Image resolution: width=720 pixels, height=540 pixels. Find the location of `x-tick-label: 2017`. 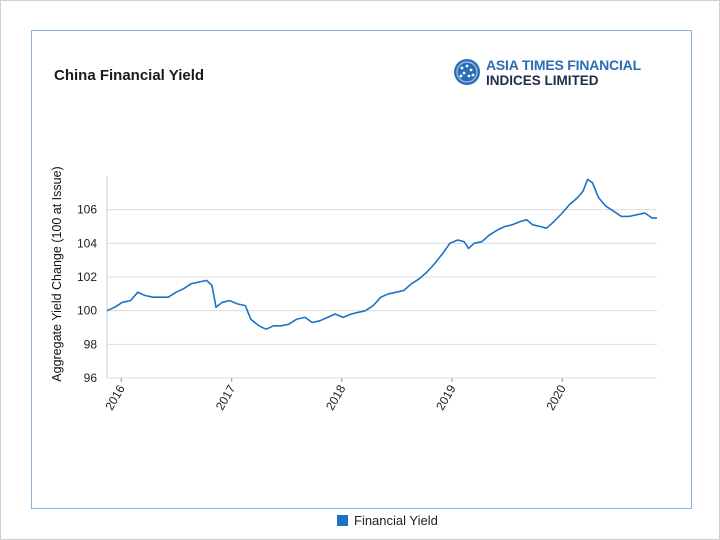

x-tick-label: 2017 is located at coordinates (226, 397).